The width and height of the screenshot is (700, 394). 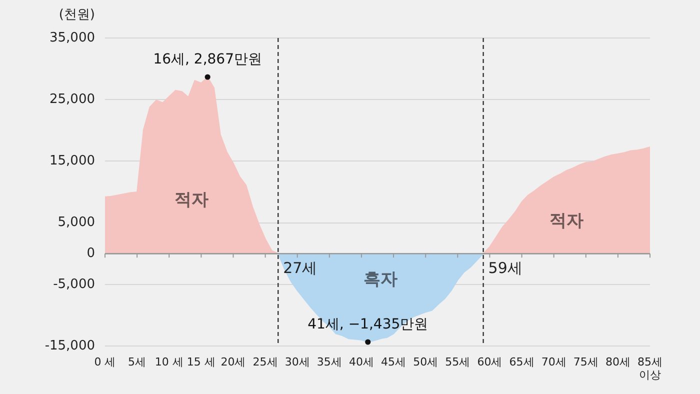 What do you see at coordinates (76, 222) in the screenshot?
I see `y-tick-label: 5,000` at bounding box center [76, 222].